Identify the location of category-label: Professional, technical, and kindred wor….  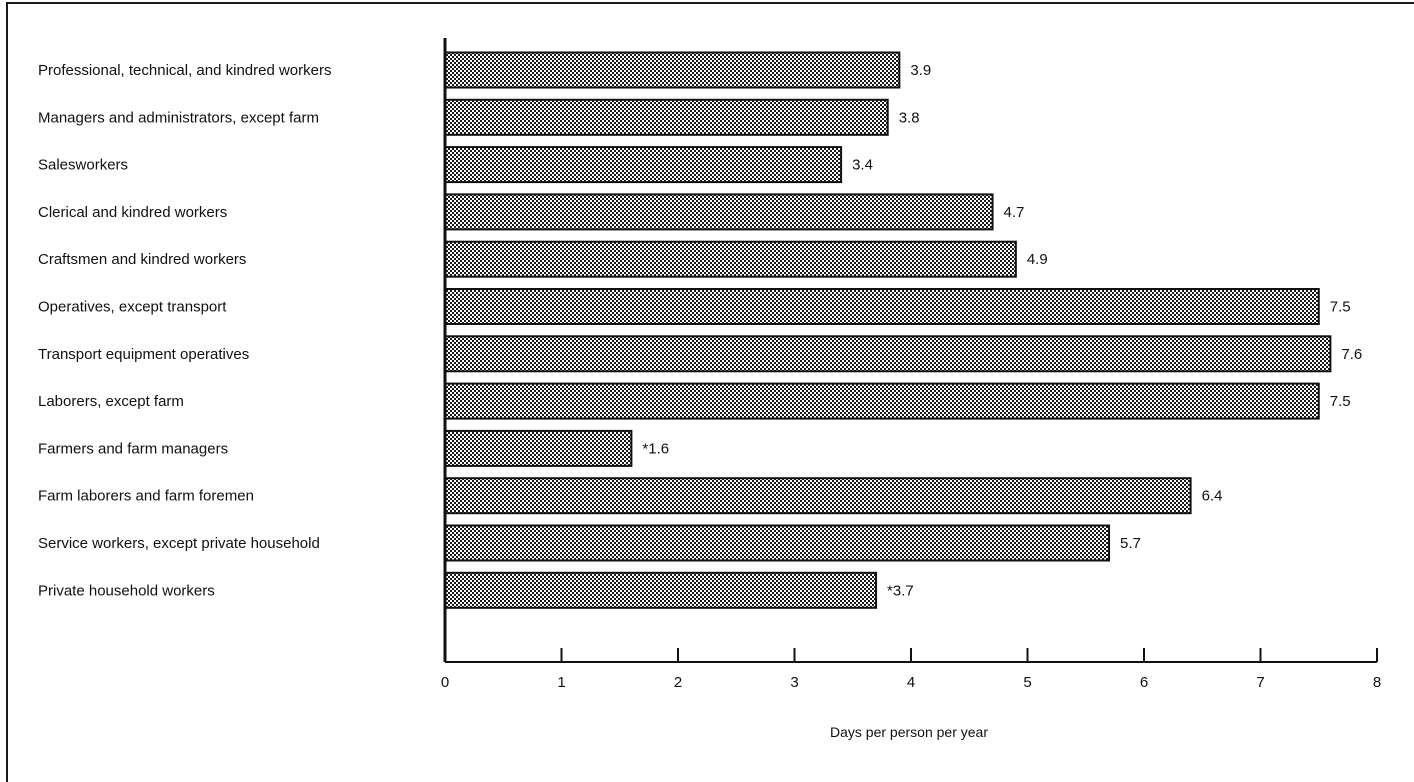
(184, 70).